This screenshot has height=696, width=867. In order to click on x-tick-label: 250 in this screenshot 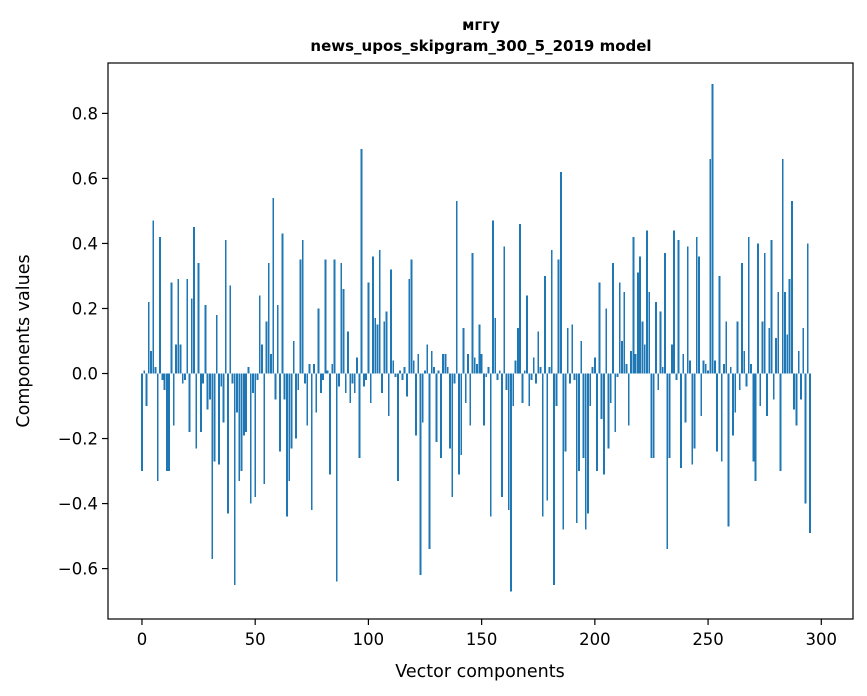, I will do `click(708, 639)`.